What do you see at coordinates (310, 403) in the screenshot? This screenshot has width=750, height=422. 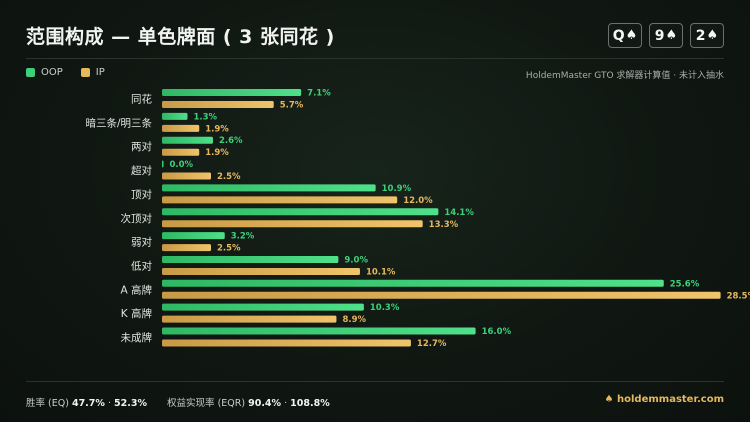 I see `eqr-ip-value: 108.8%` at bounding box center [310, 403].